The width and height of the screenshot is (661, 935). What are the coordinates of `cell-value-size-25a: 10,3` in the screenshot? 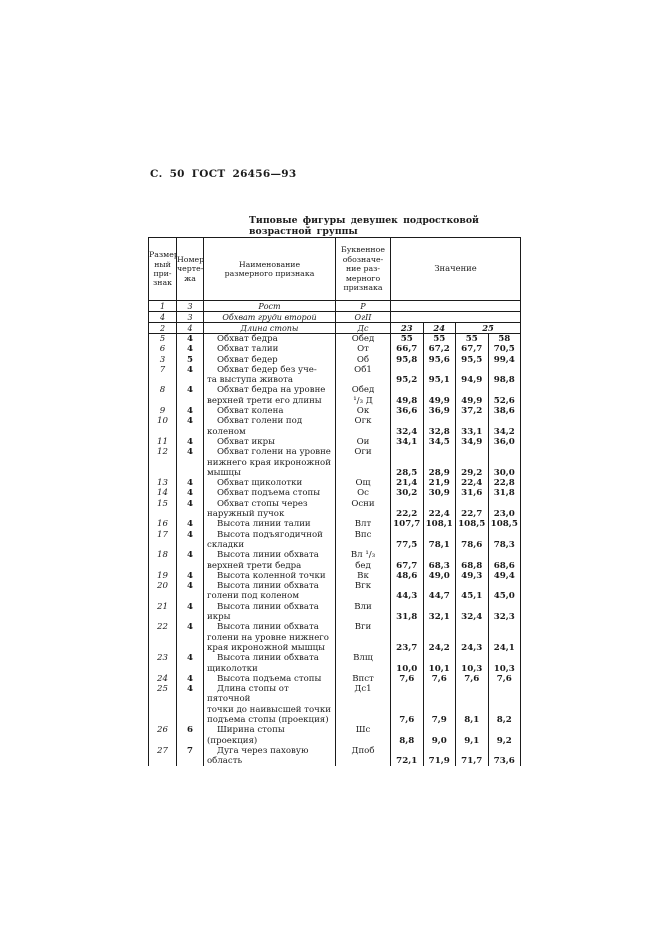 It's located at (472, 663).